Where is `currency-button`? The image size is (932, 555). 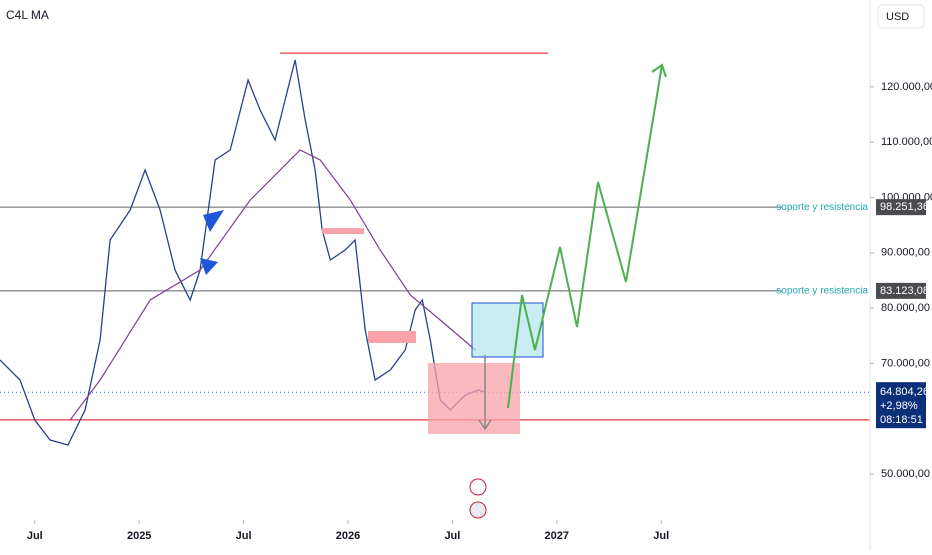 currency-button is located at coordinates (901, 16).